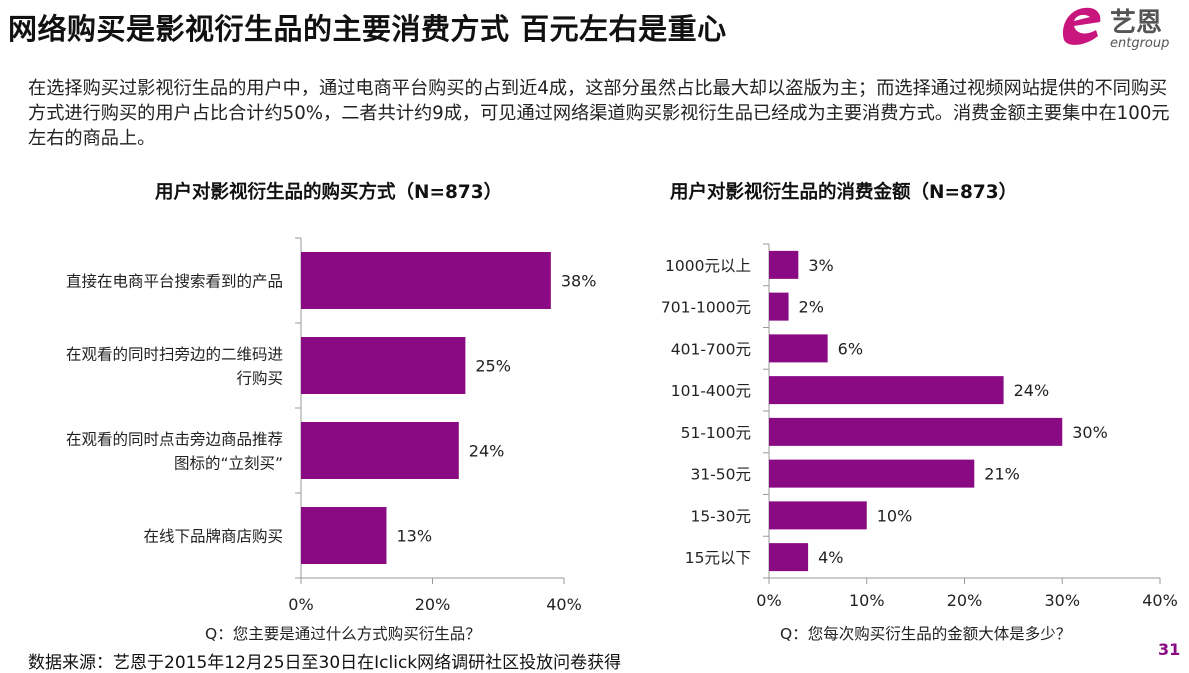 This screenshot has width=1189, height=673. I want to click on undefined-category-label: 在观看的同时点击旁边商品推荐, so click(174, 440).